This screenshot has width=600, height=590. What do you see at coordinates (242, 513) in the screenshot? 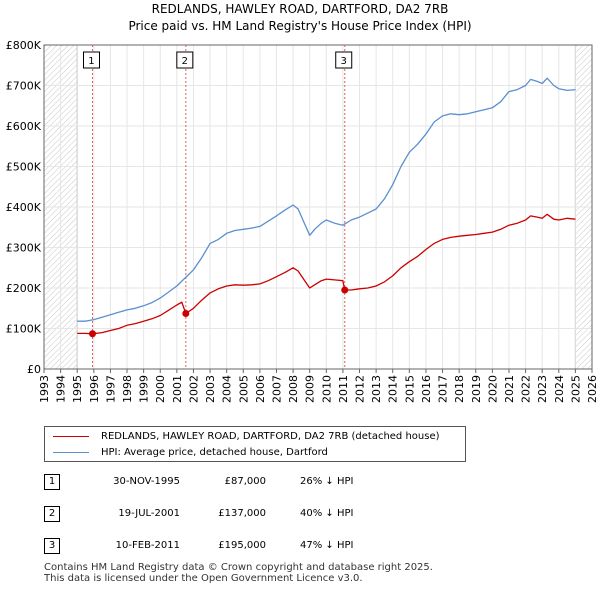
I see `sale-price: £137,000` at bounding box center [242, 513].